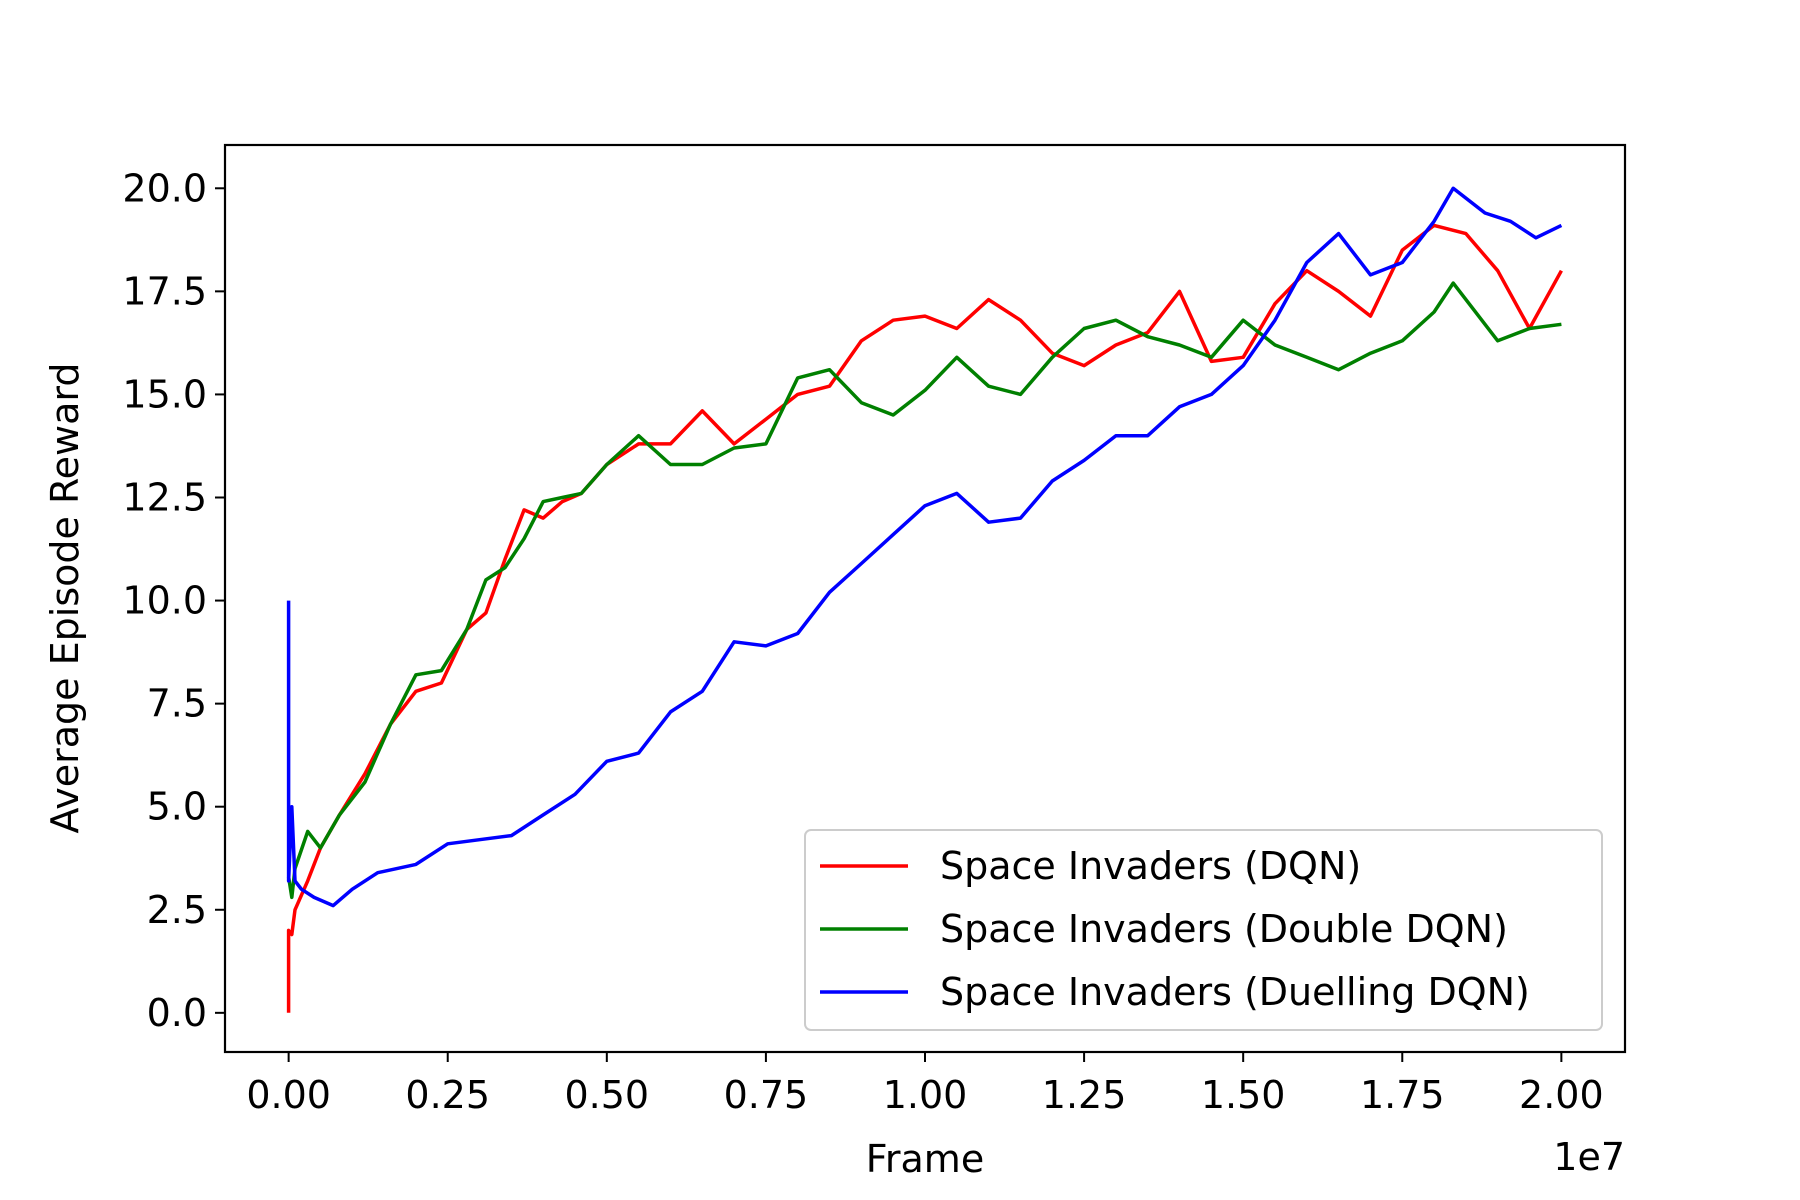 The height and width of the screenshot is (1200, 1800). I want to click on y-tick-label: 15.0, so click(164, 394).